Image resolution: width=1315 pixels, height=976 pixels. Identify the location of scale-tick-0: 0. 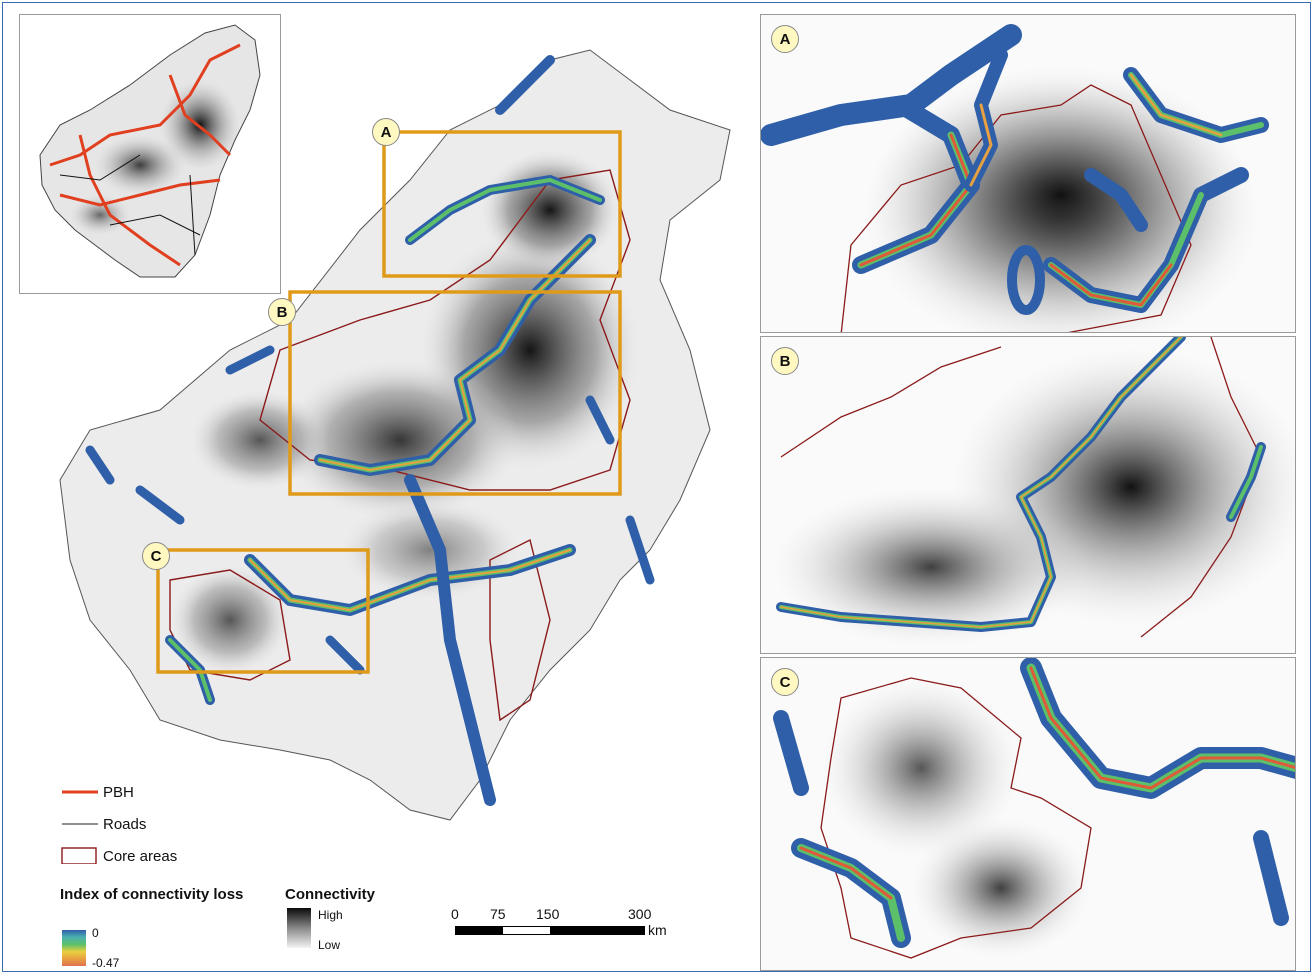
(455, 914).